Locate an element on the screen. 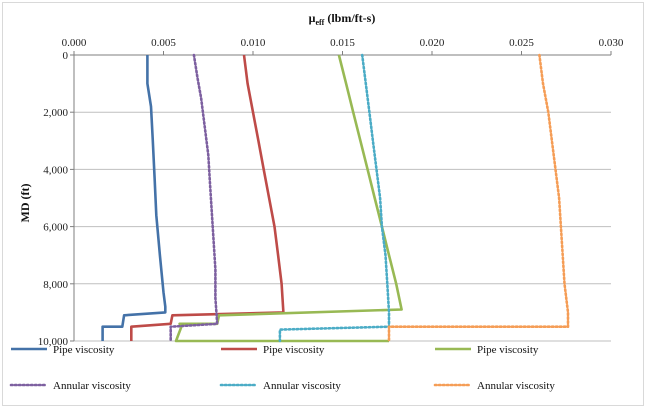 This screenshot has height=410, width=648. y-tick-label: 2,000 is located at coordinates (55, 113).